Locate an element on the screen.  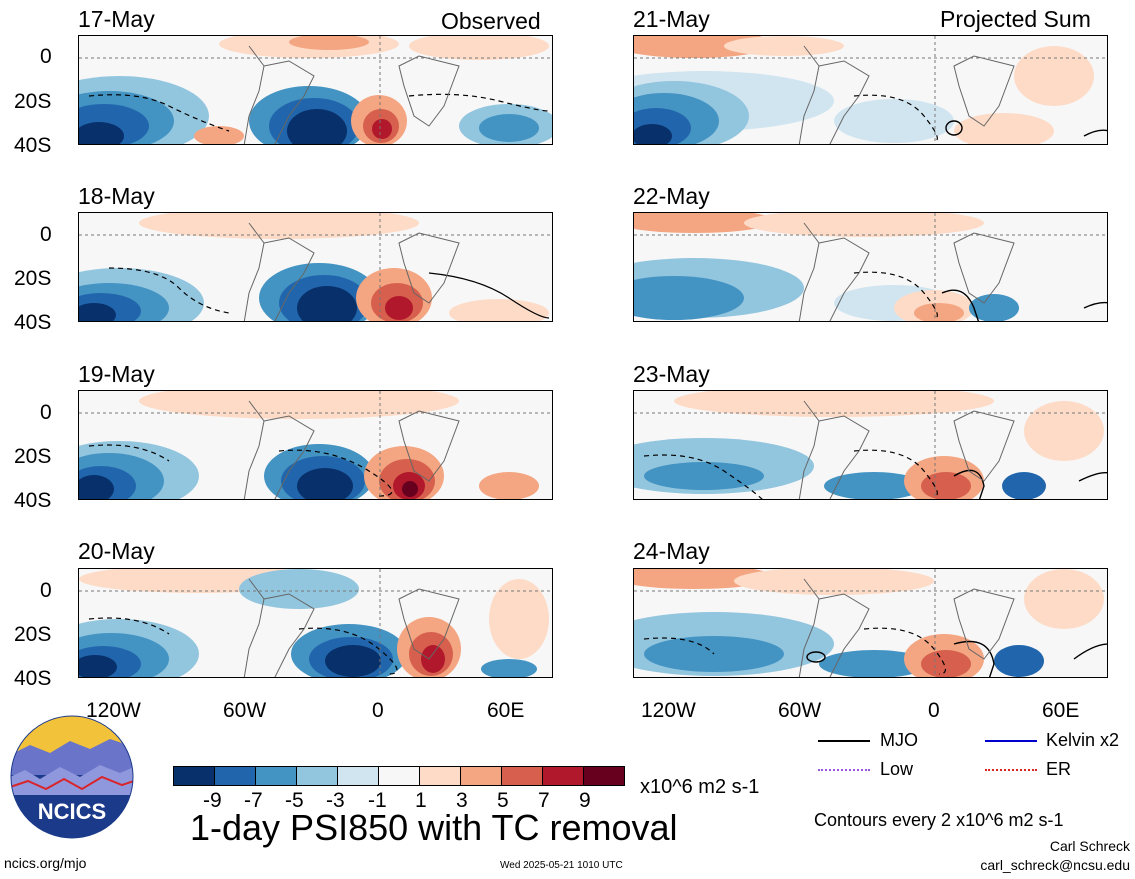
contours-note: Contours every 2 x10^6 m2 s-1 is located at coordinates (939, 820).